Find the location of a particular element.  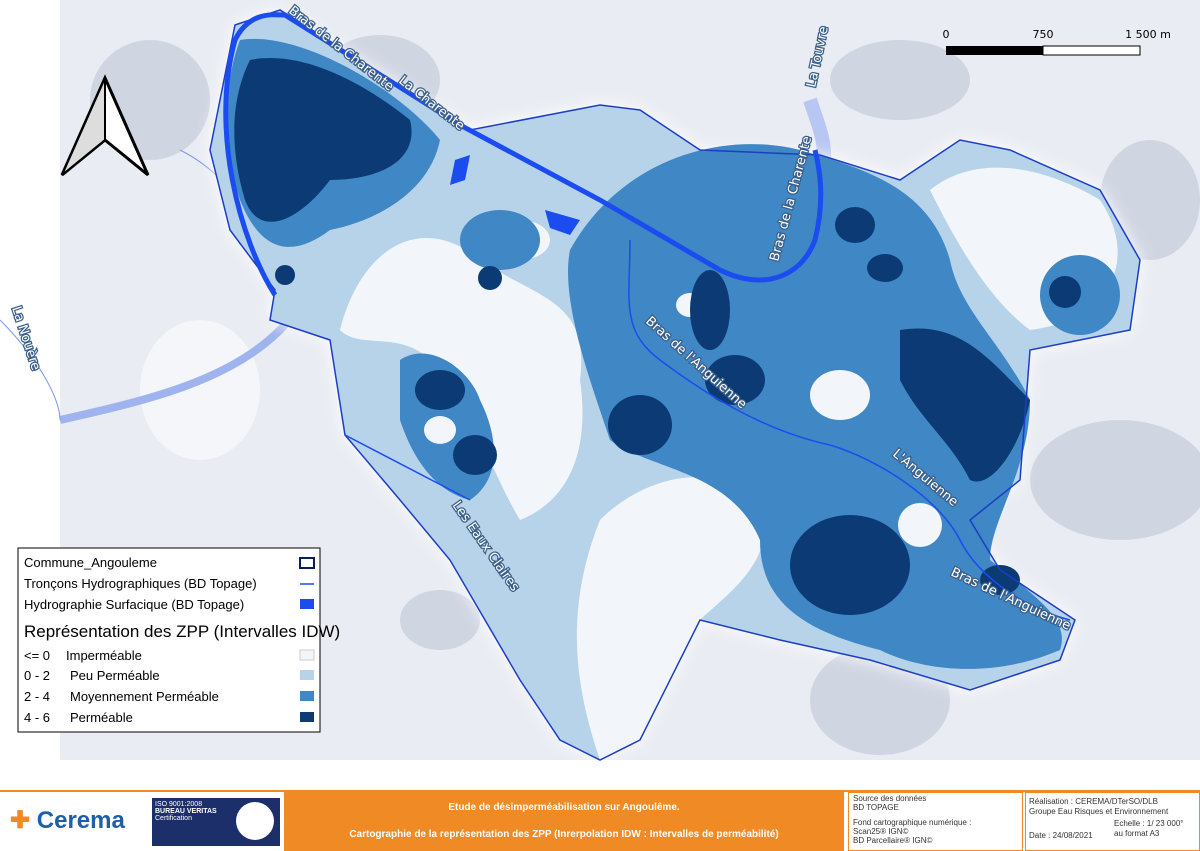

logo-text: Cerema is located at coordinates (80, 820).